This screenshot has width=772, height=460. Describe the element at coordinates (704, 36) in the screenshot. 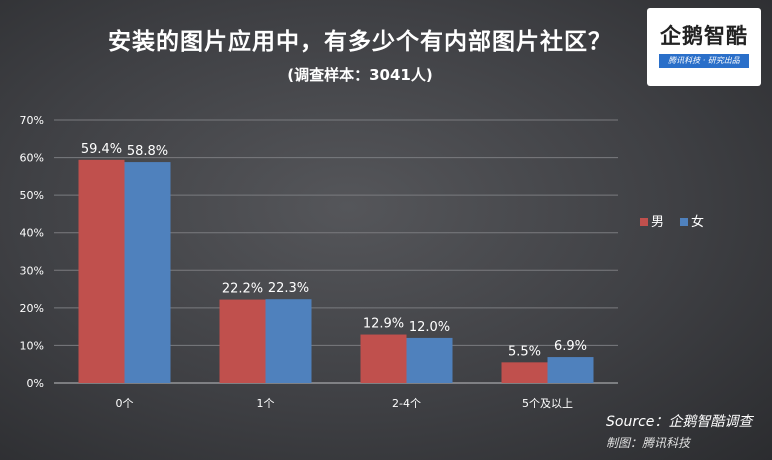

I see `logo-name: 企鹅智酷` at that location.